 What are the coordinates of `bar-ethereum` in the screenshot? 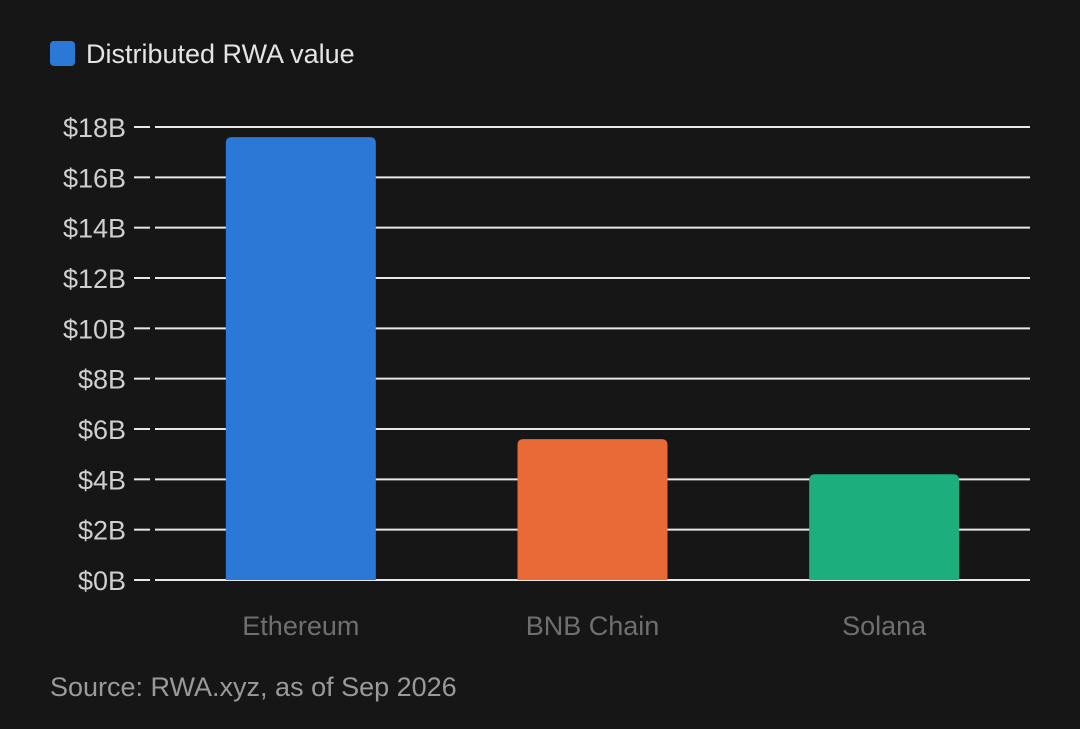 It's located at (300, 359).